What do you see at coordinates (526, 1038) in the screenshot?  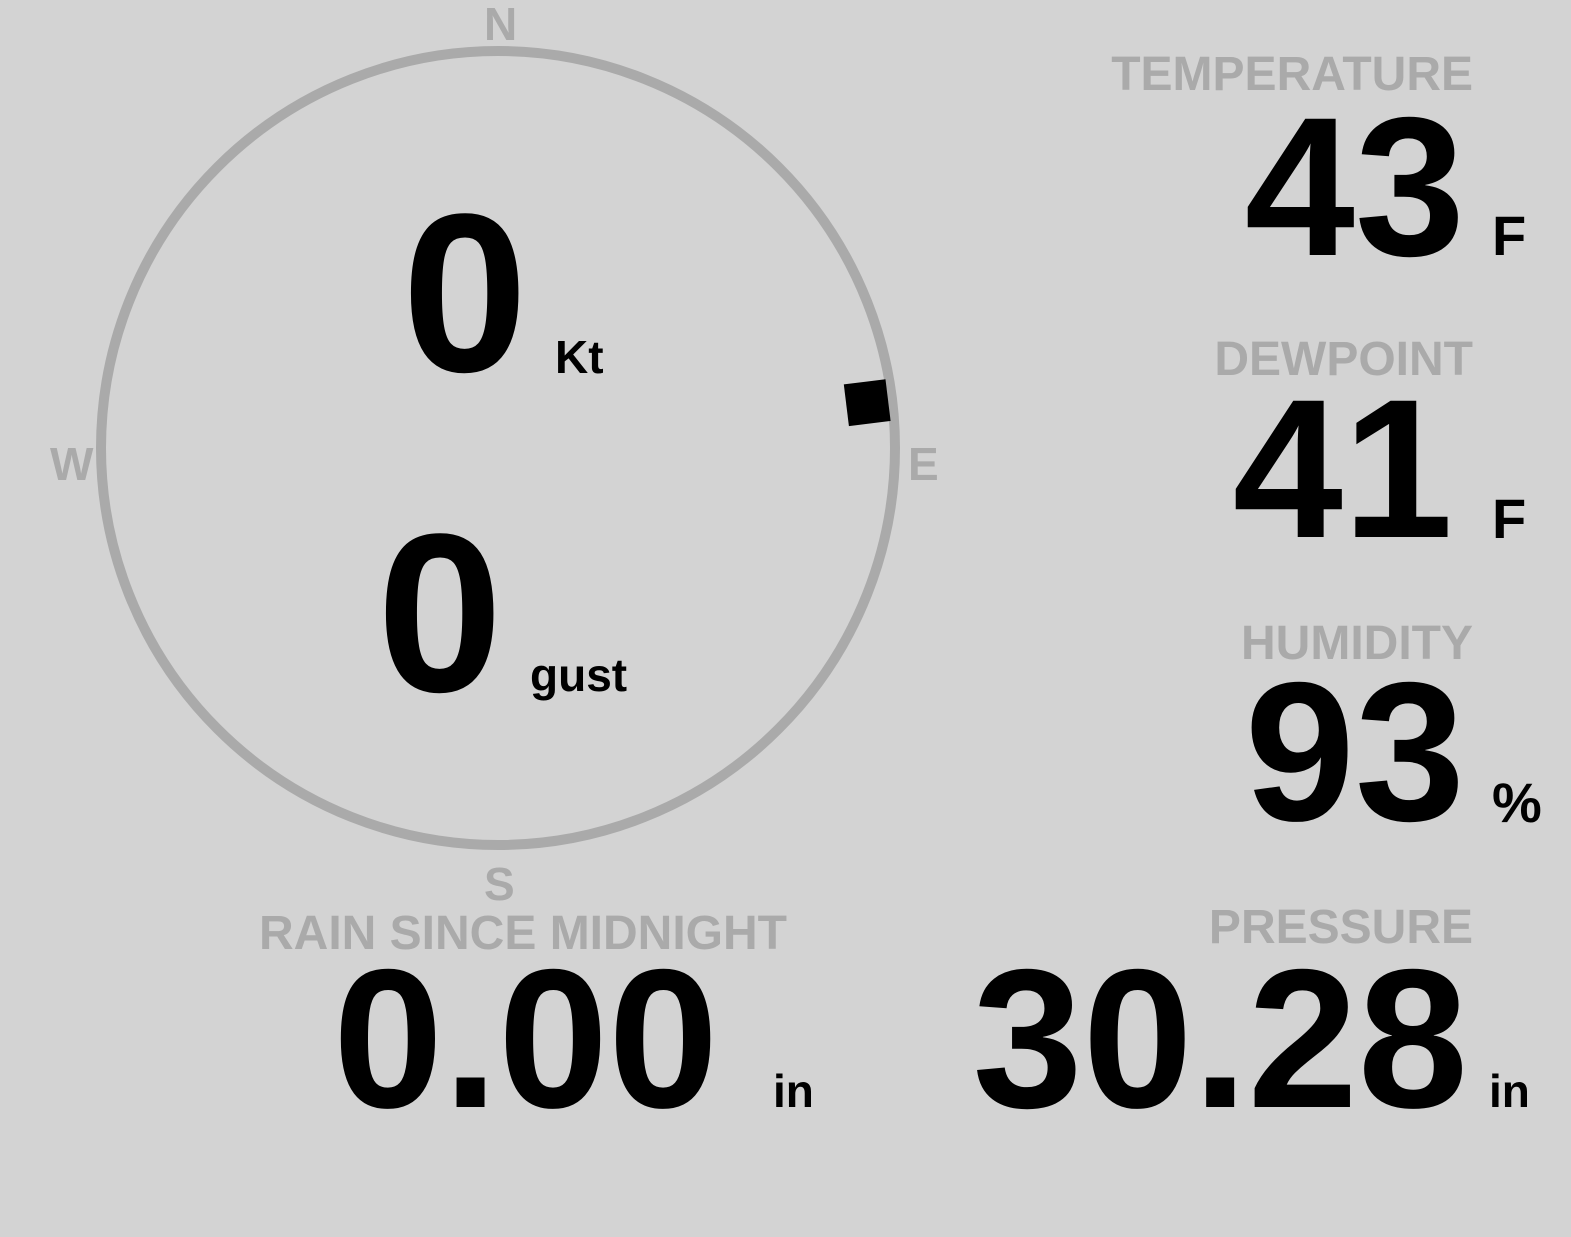 I see `rain-value: 0.00` at bounding box center [526, 1038].